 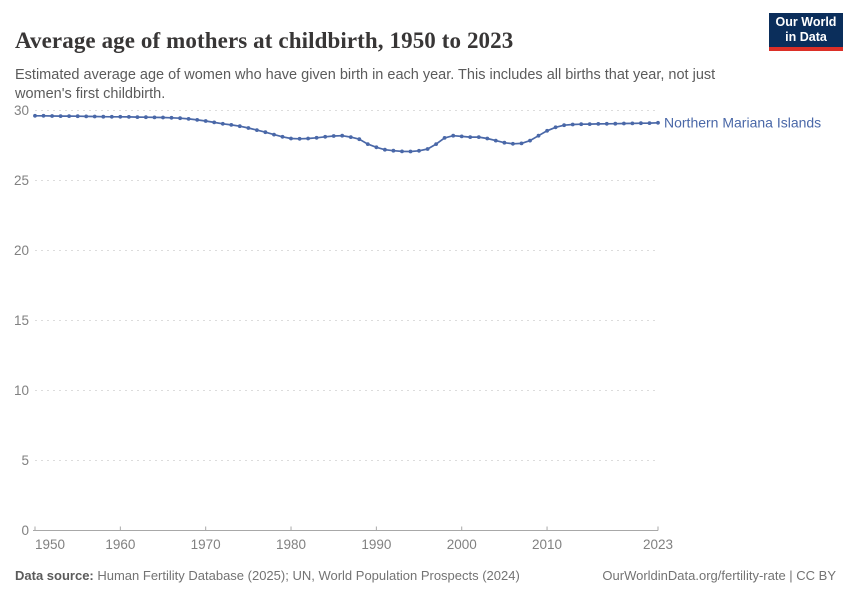 I want to click on entity-label: Northern Mariana Islands, so click(x=742, y=122).